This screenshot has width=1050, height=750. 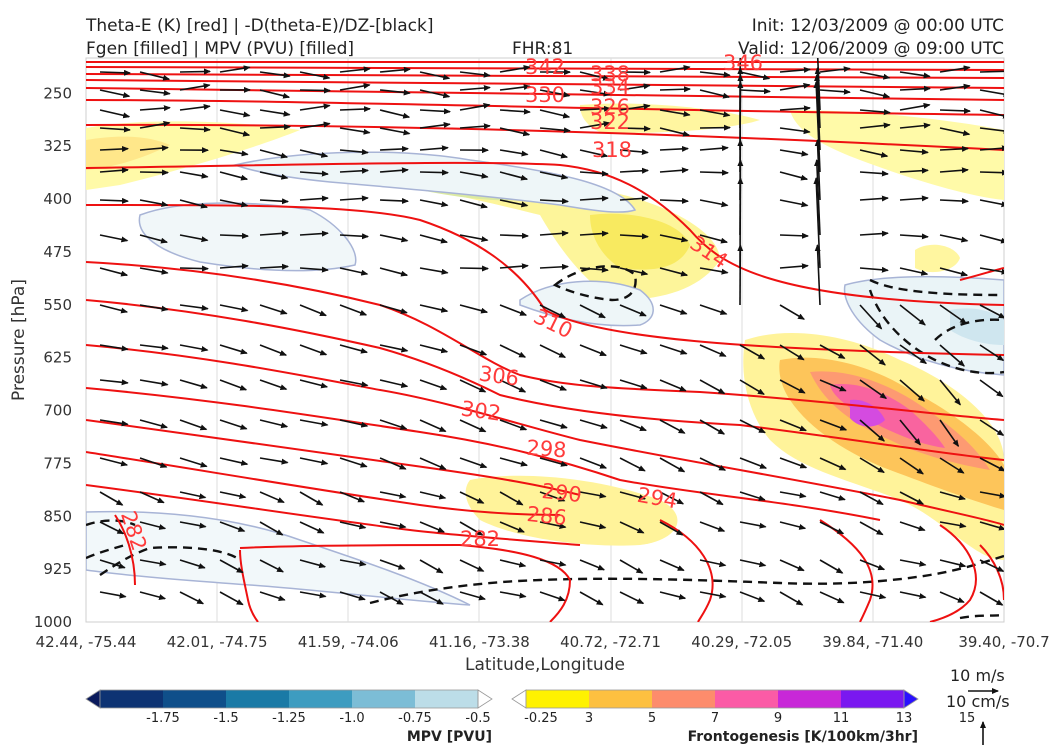 What do you see at coordinates (321, 707) in the screenshot?
I see `mpv-colorbar: -1.75 -1.5 -1.25 -1.0 -0.75 -0.5 -0.25` at bounding box center [321, 707].